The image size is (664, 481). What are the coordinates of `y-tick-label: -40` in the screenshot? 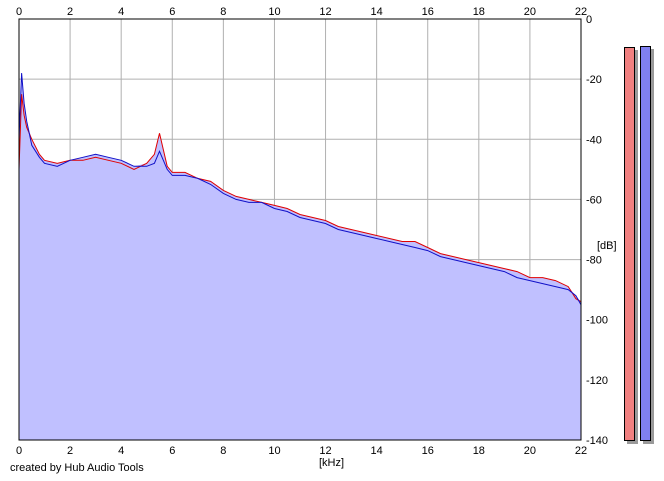 It's located at (594, 140).